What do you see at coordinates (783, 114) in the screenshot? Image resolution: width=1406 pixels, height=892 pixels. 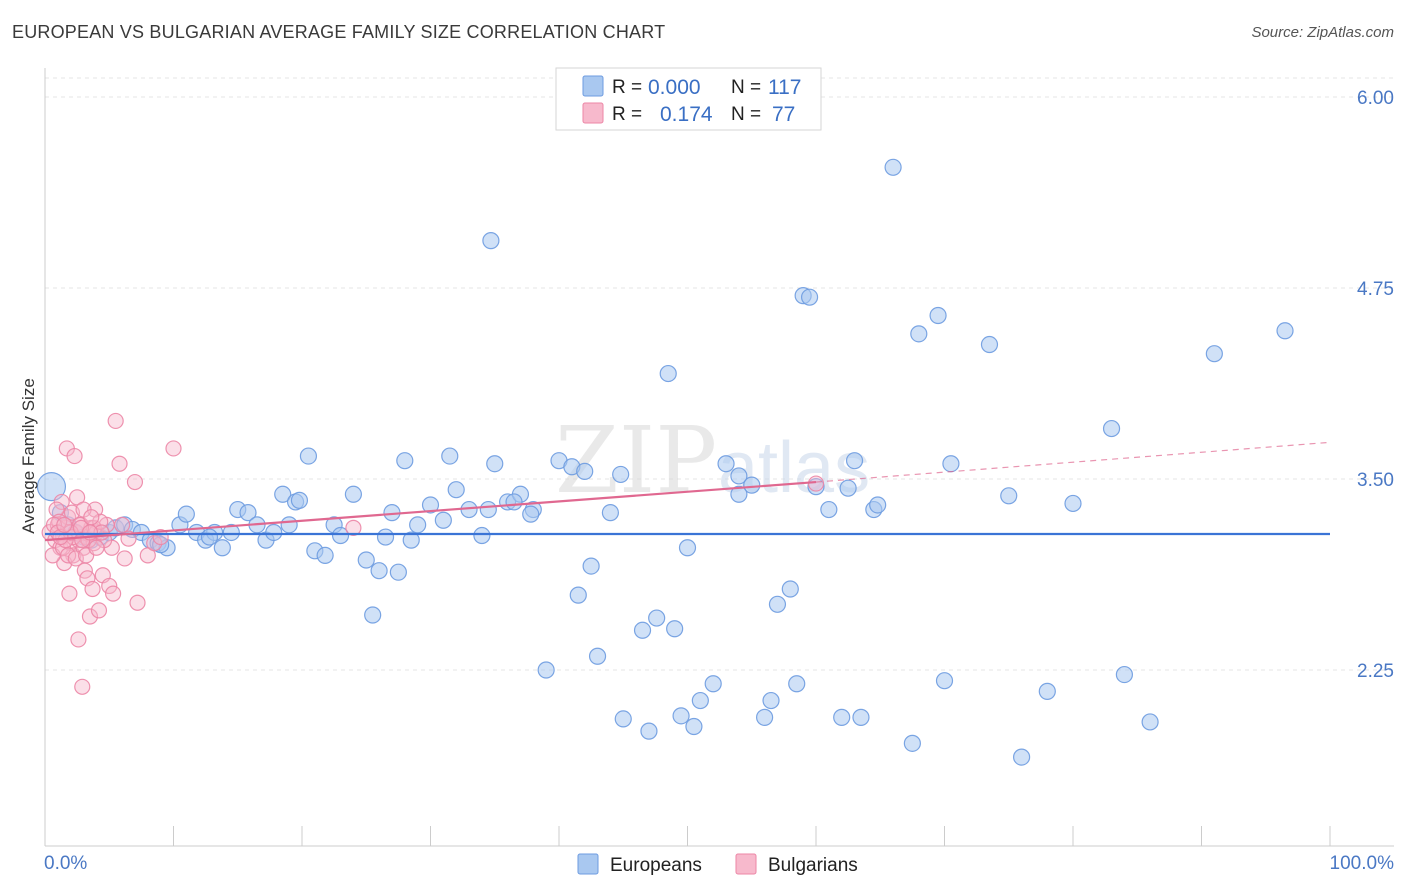 I see `legend-n-value-bulgarians: 77` at bounding box center [783, 114].